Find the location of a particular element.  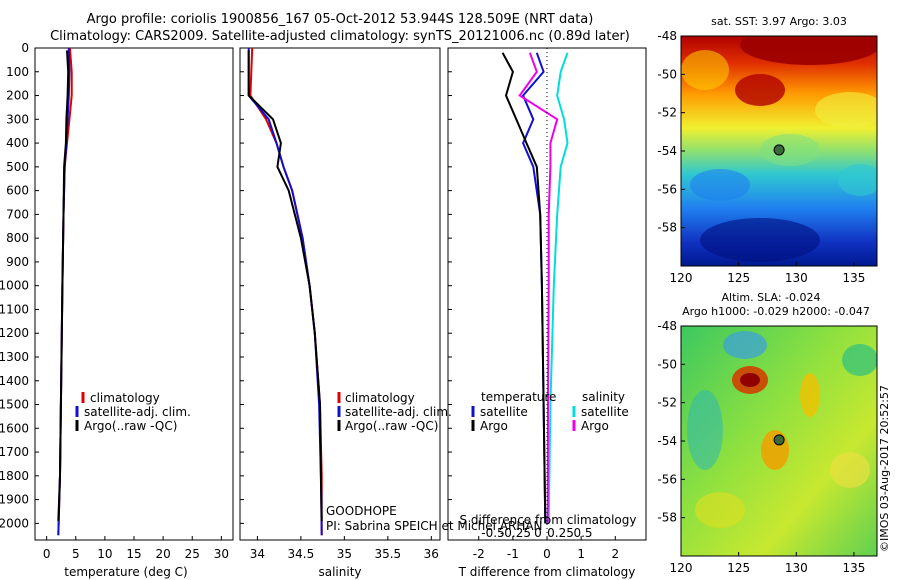

x-tick-label: 36 is located at coordinates (431, 554).